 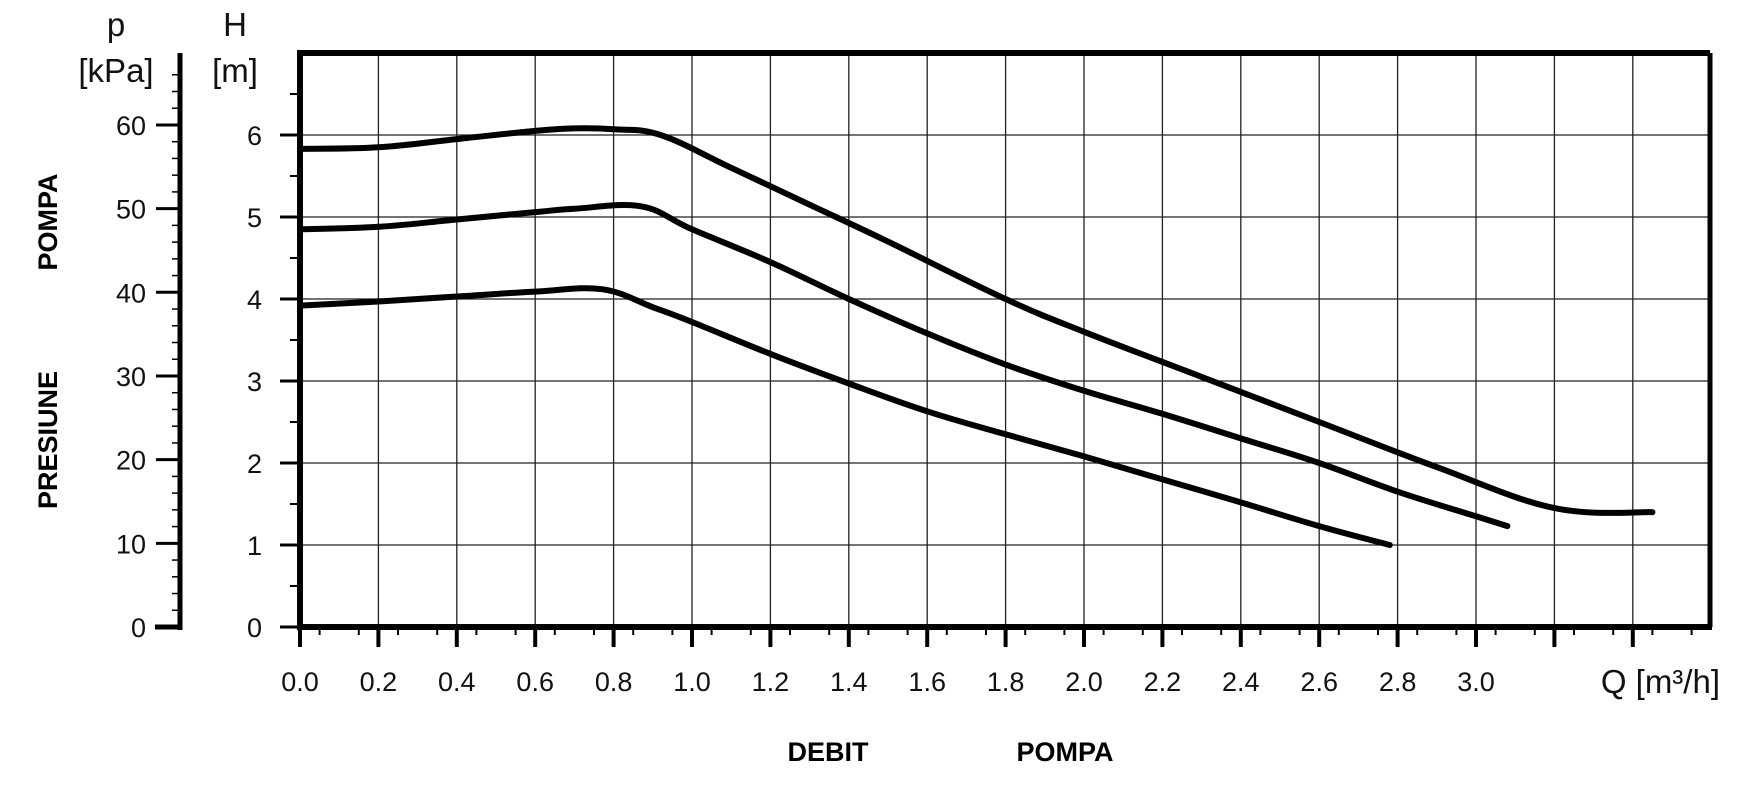 I want to click on x-tick-label: 2.4, so click(x=1241, y=682).